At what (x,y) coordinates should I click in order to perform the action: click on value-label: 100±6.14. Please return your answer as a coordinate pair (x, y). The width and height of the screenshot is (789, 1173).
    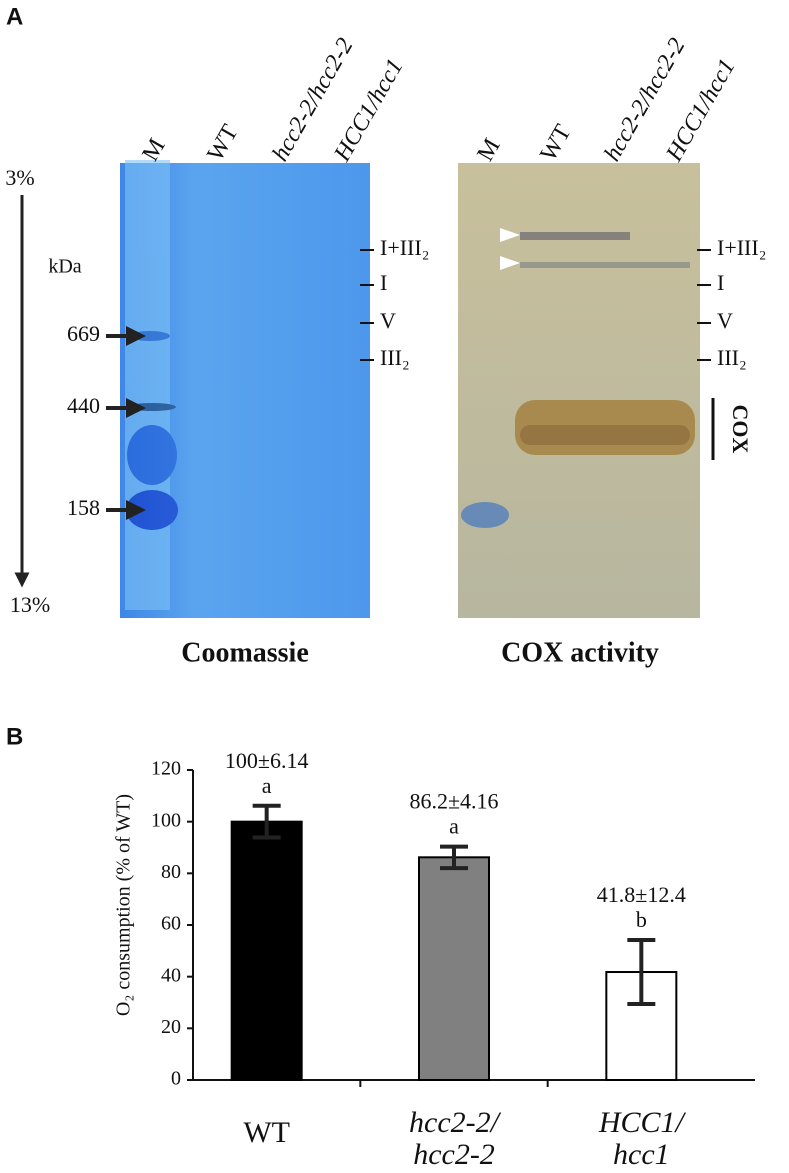
    Looking at the image, I should click on (267, 760).